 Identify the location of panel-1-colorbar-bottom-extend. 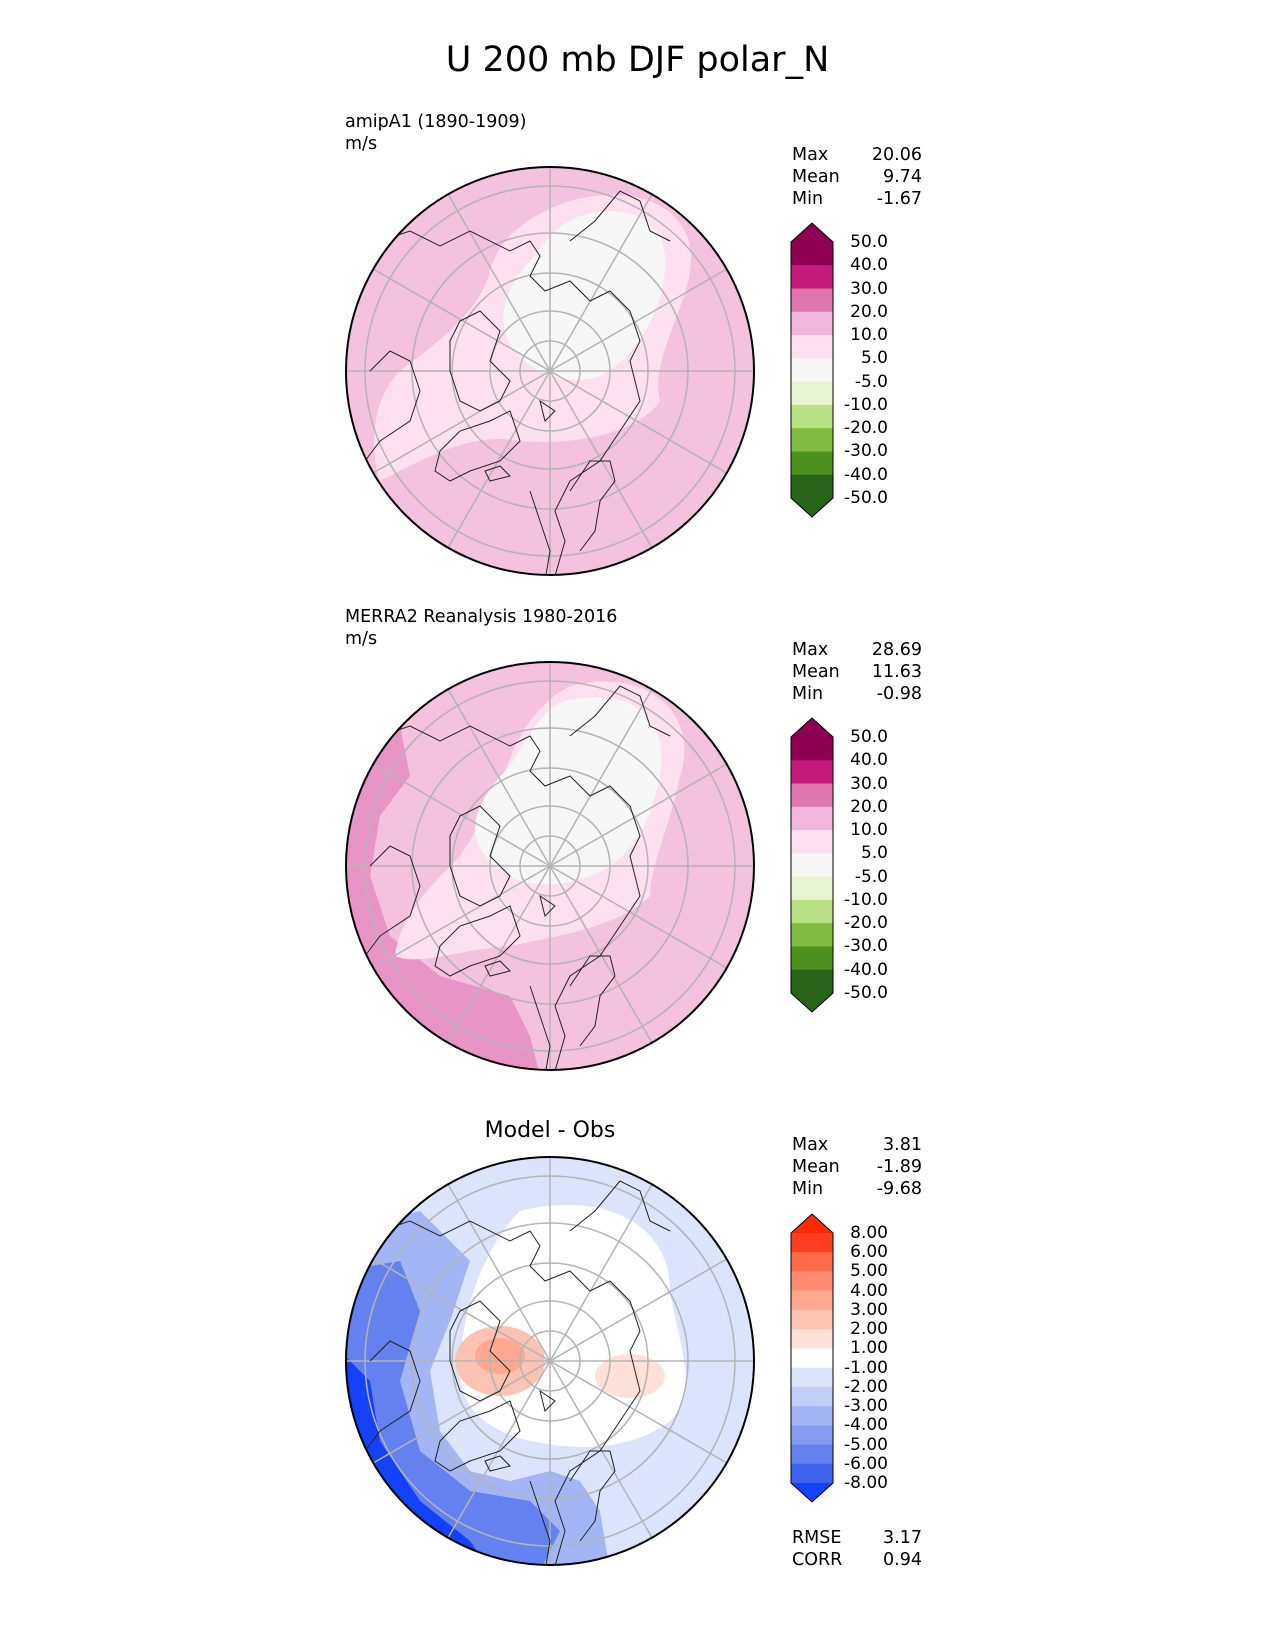
(812, 507).